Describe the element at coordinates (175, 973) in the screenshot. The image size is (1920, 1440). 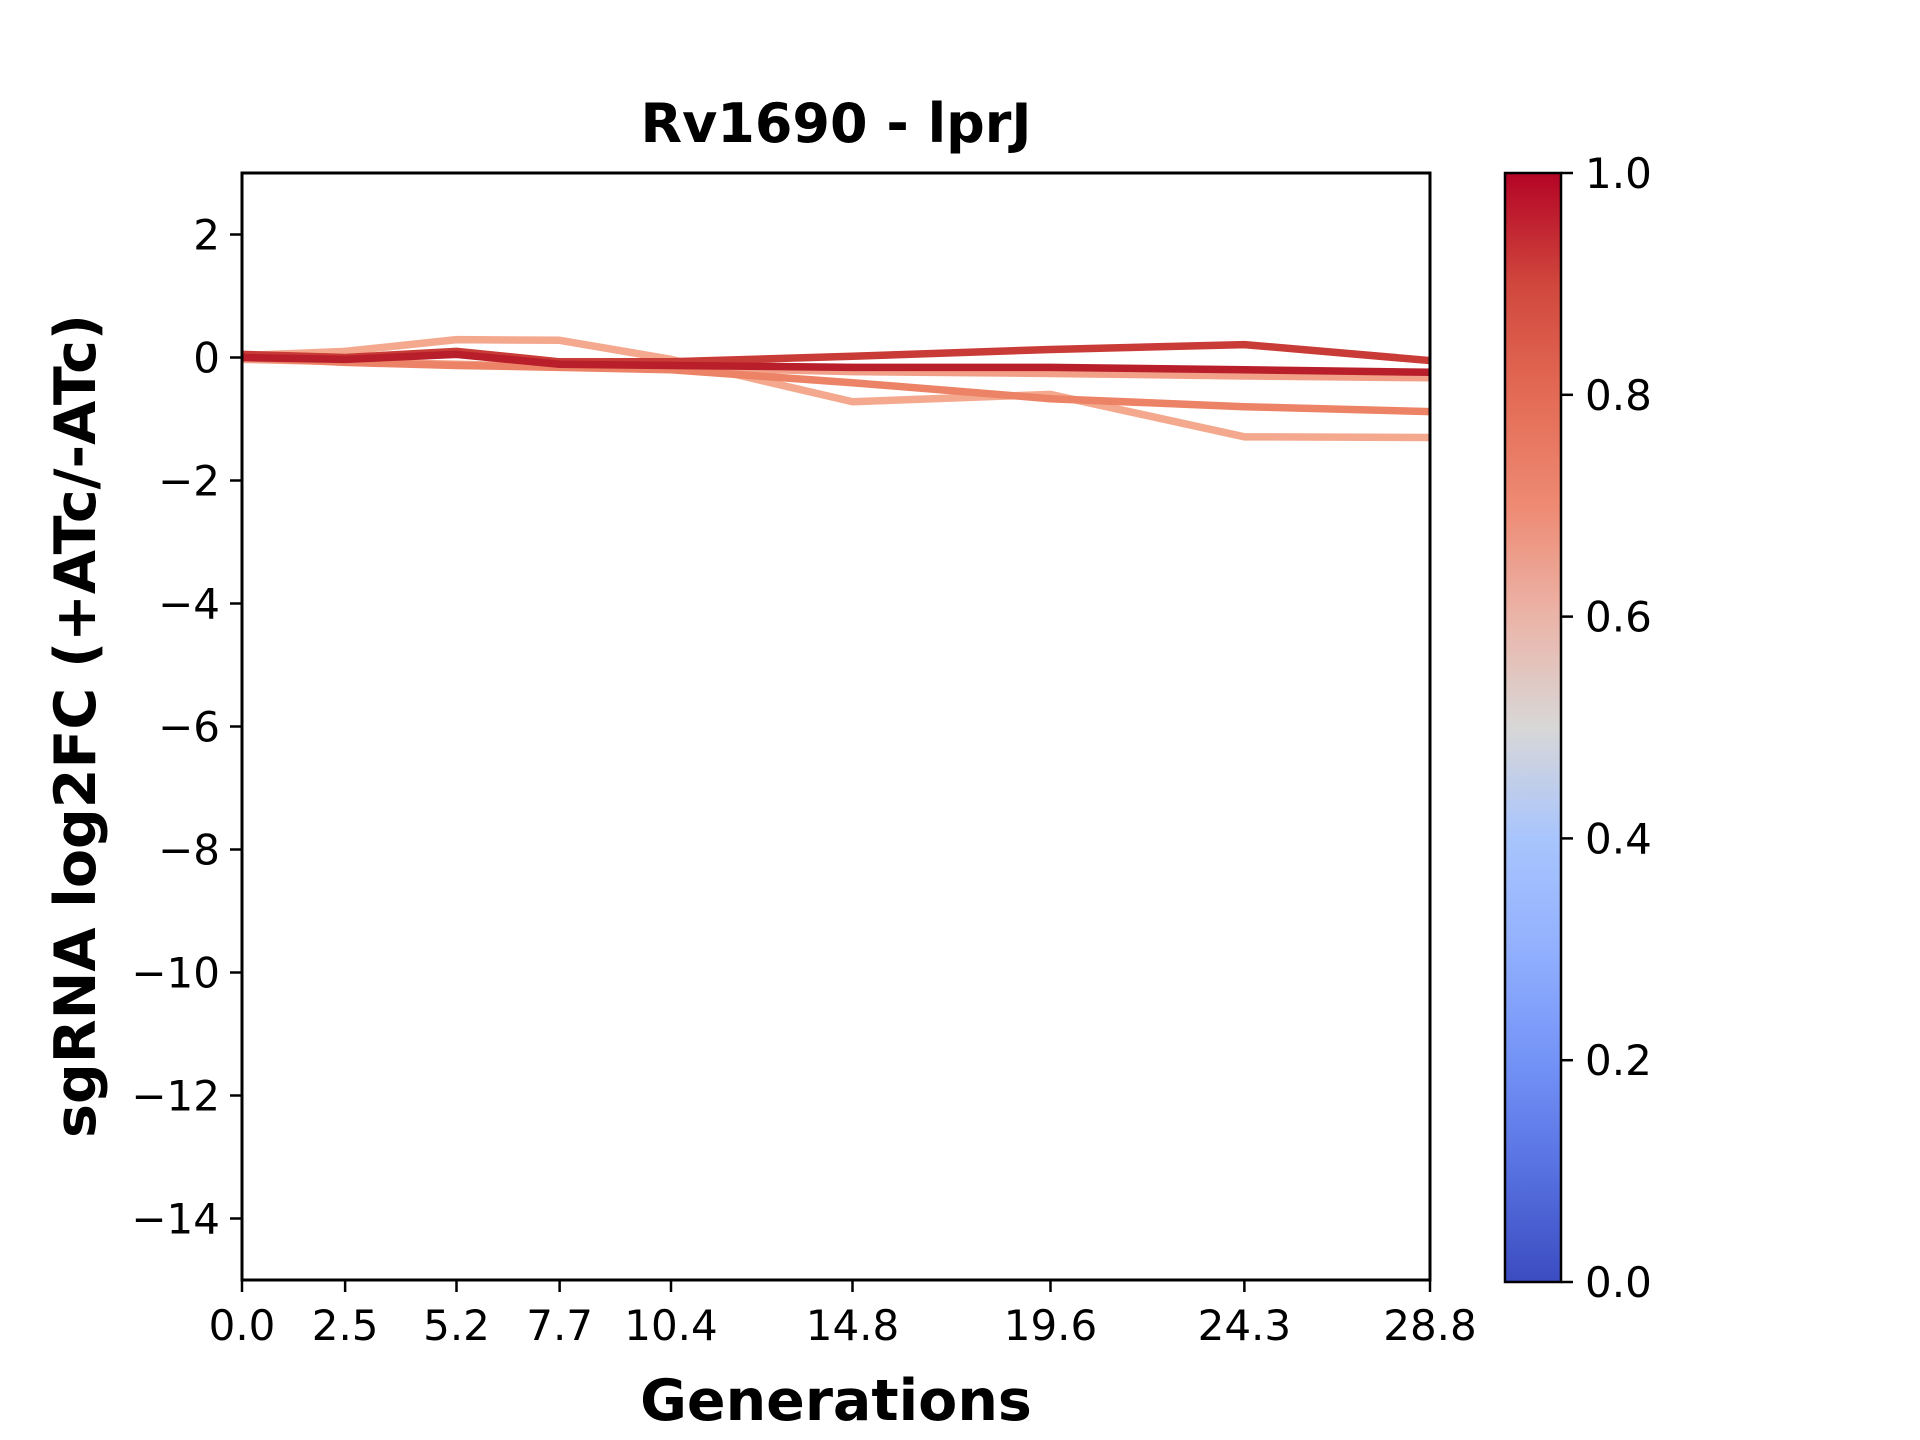
I see `y-tick-label: −10` at that location.